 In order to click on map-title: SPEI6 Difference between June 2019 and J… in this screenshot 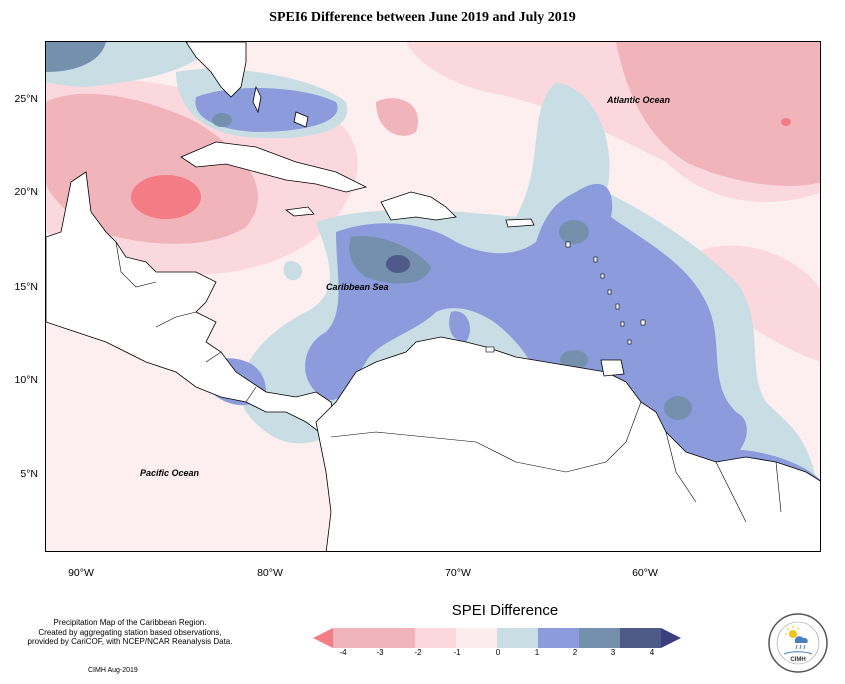, I will do `click(422, 17)`.